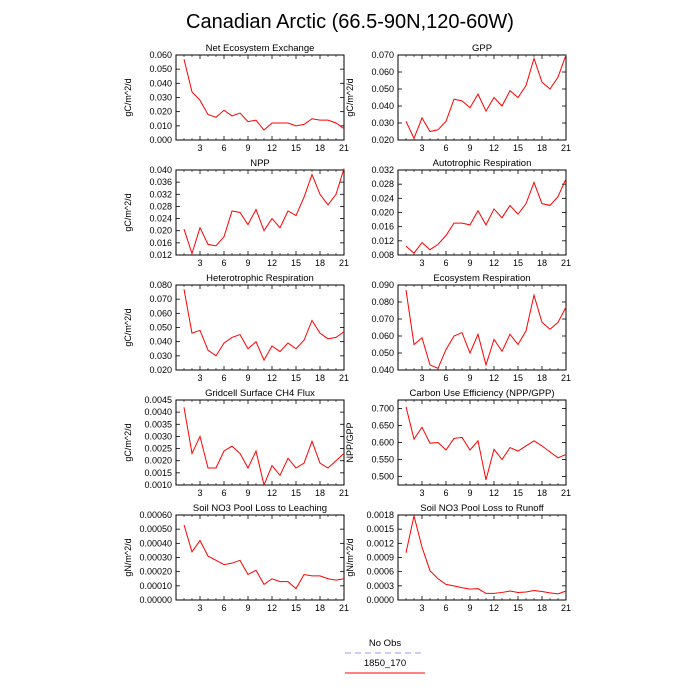 The height and width of the screenshot is (700, 700). Describe the element at coordinates (380, 558) in the screenshot. I see `y-tick-label: 0.0009` at that location.